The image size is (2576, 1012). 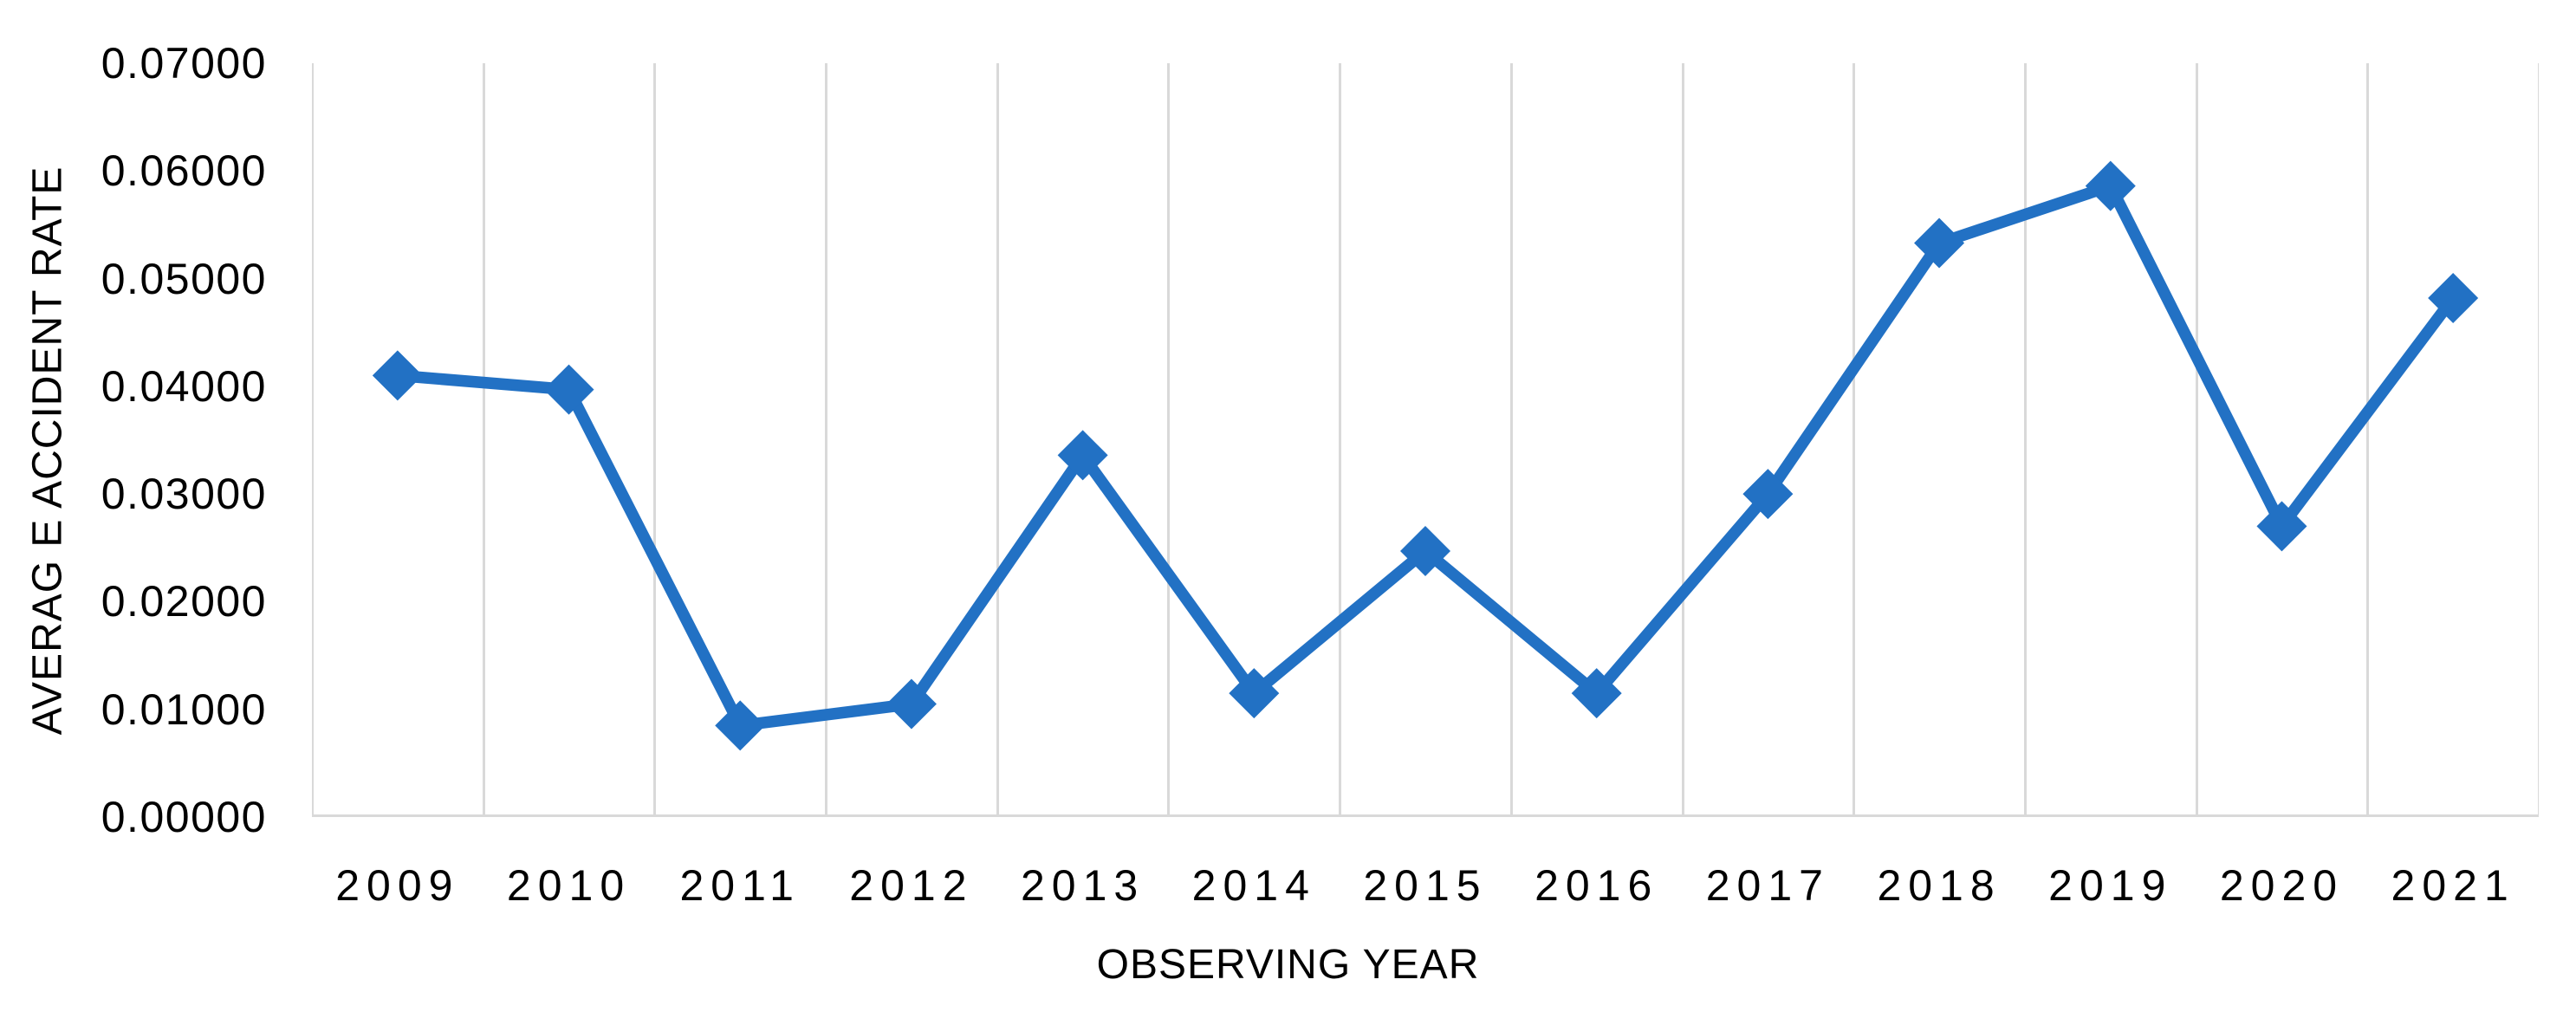 What do you see at coordinates (397, 885) in the screenshot?
I see `x-tick-label: 2009` at bounding box center [397, 885].